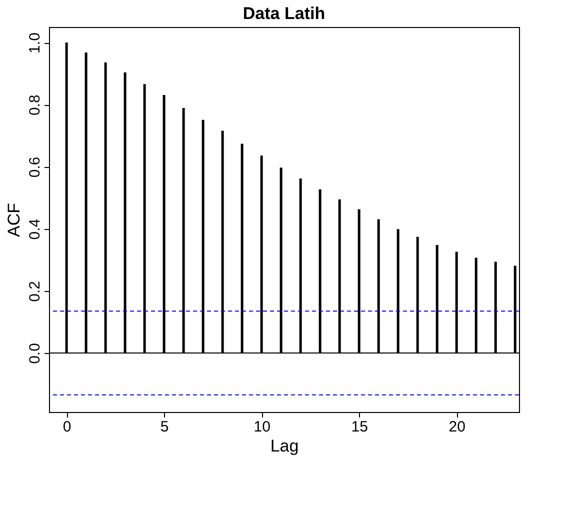  I want to click on chart-title: Data Latih, so click(284, 13).